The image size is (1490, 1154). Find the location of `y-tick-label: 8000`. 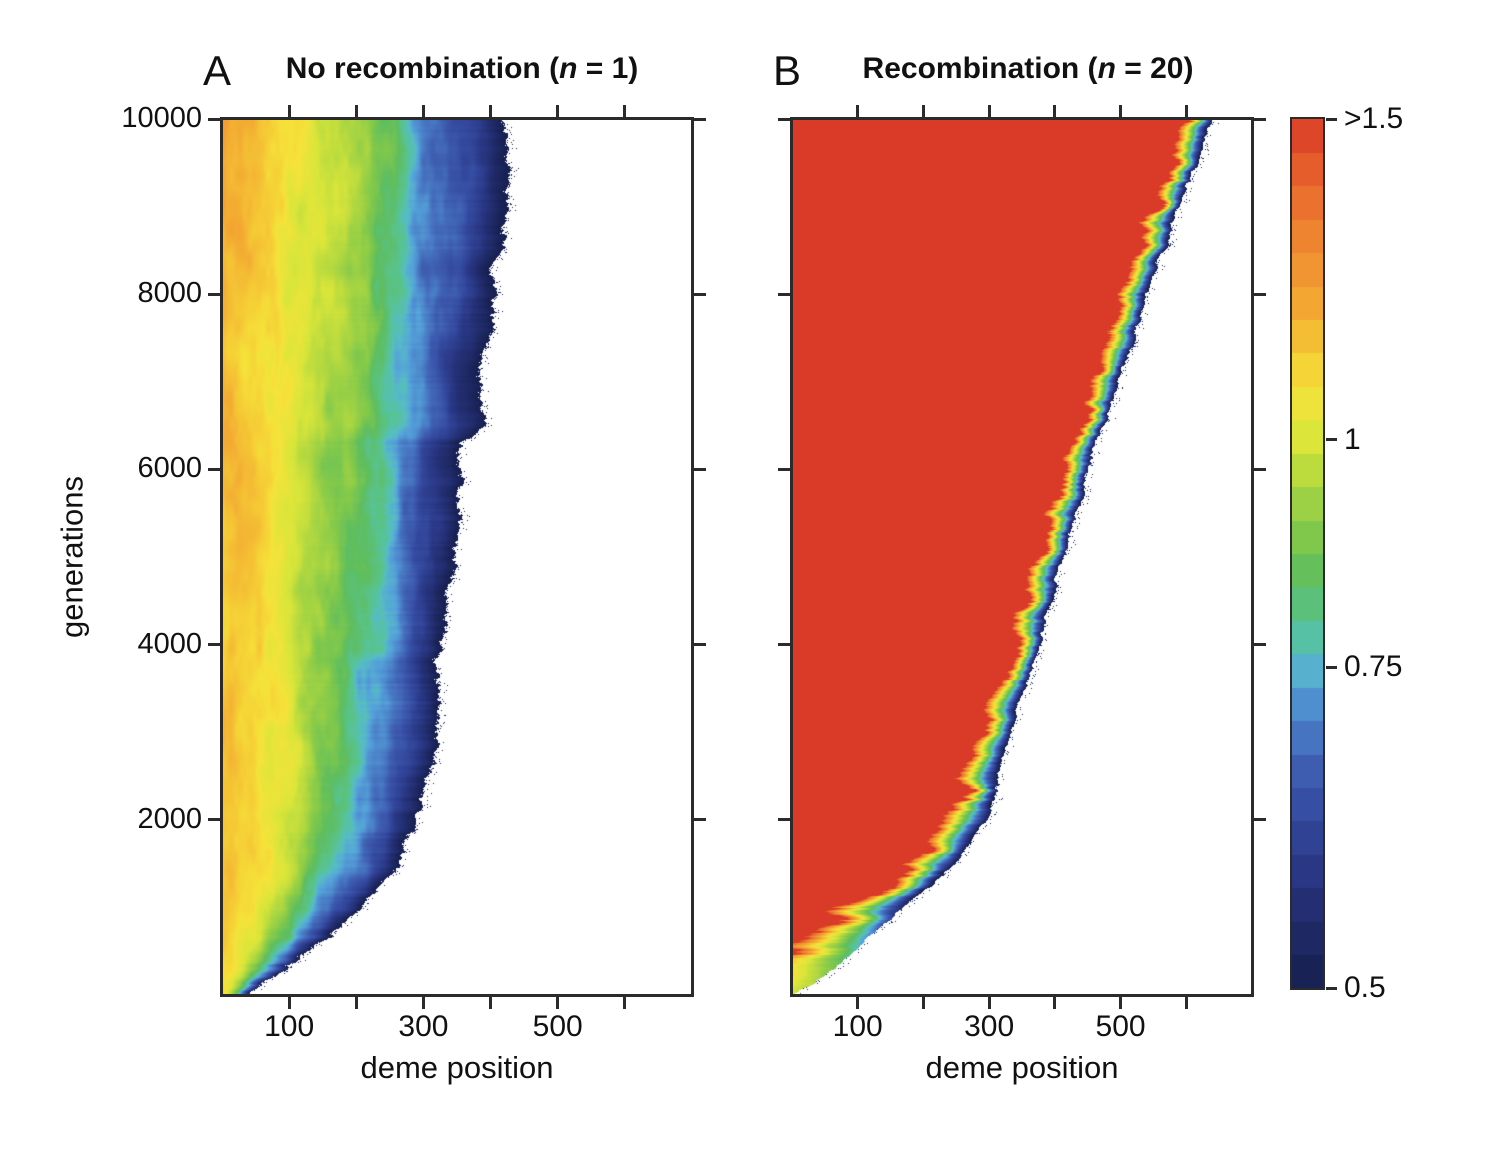

y-tick-label: 8000 is located at coordinates (169, 293).